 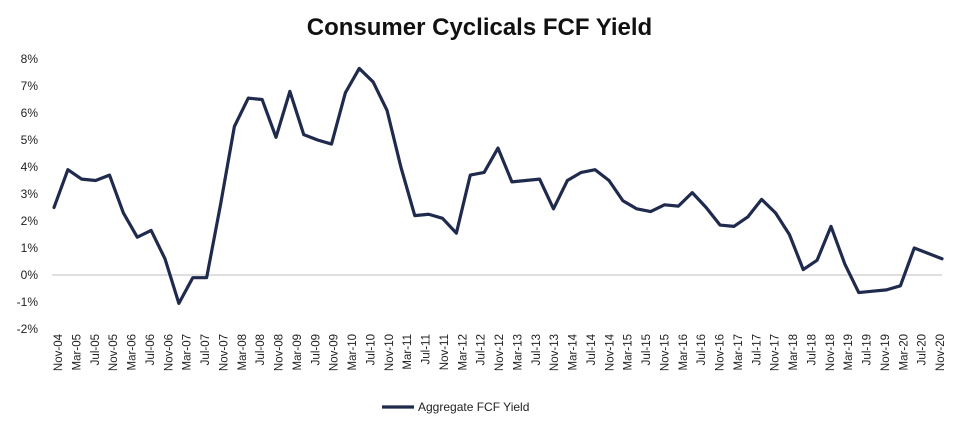 I want to click on x-tick-label: Nov-13, so click(x=555, y=352).